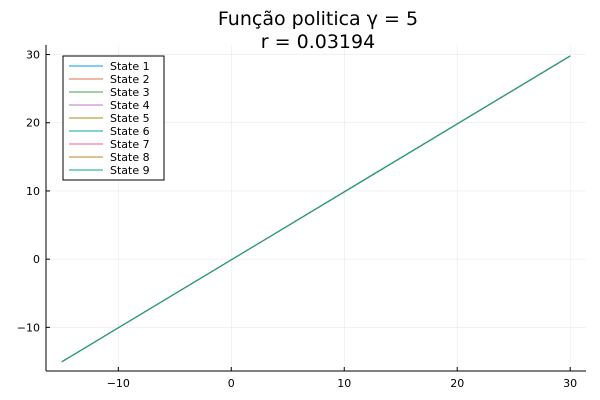  Describe the element at coordinates (130, 118) in the screenshot. I see `legend-label: State 5` at that location.